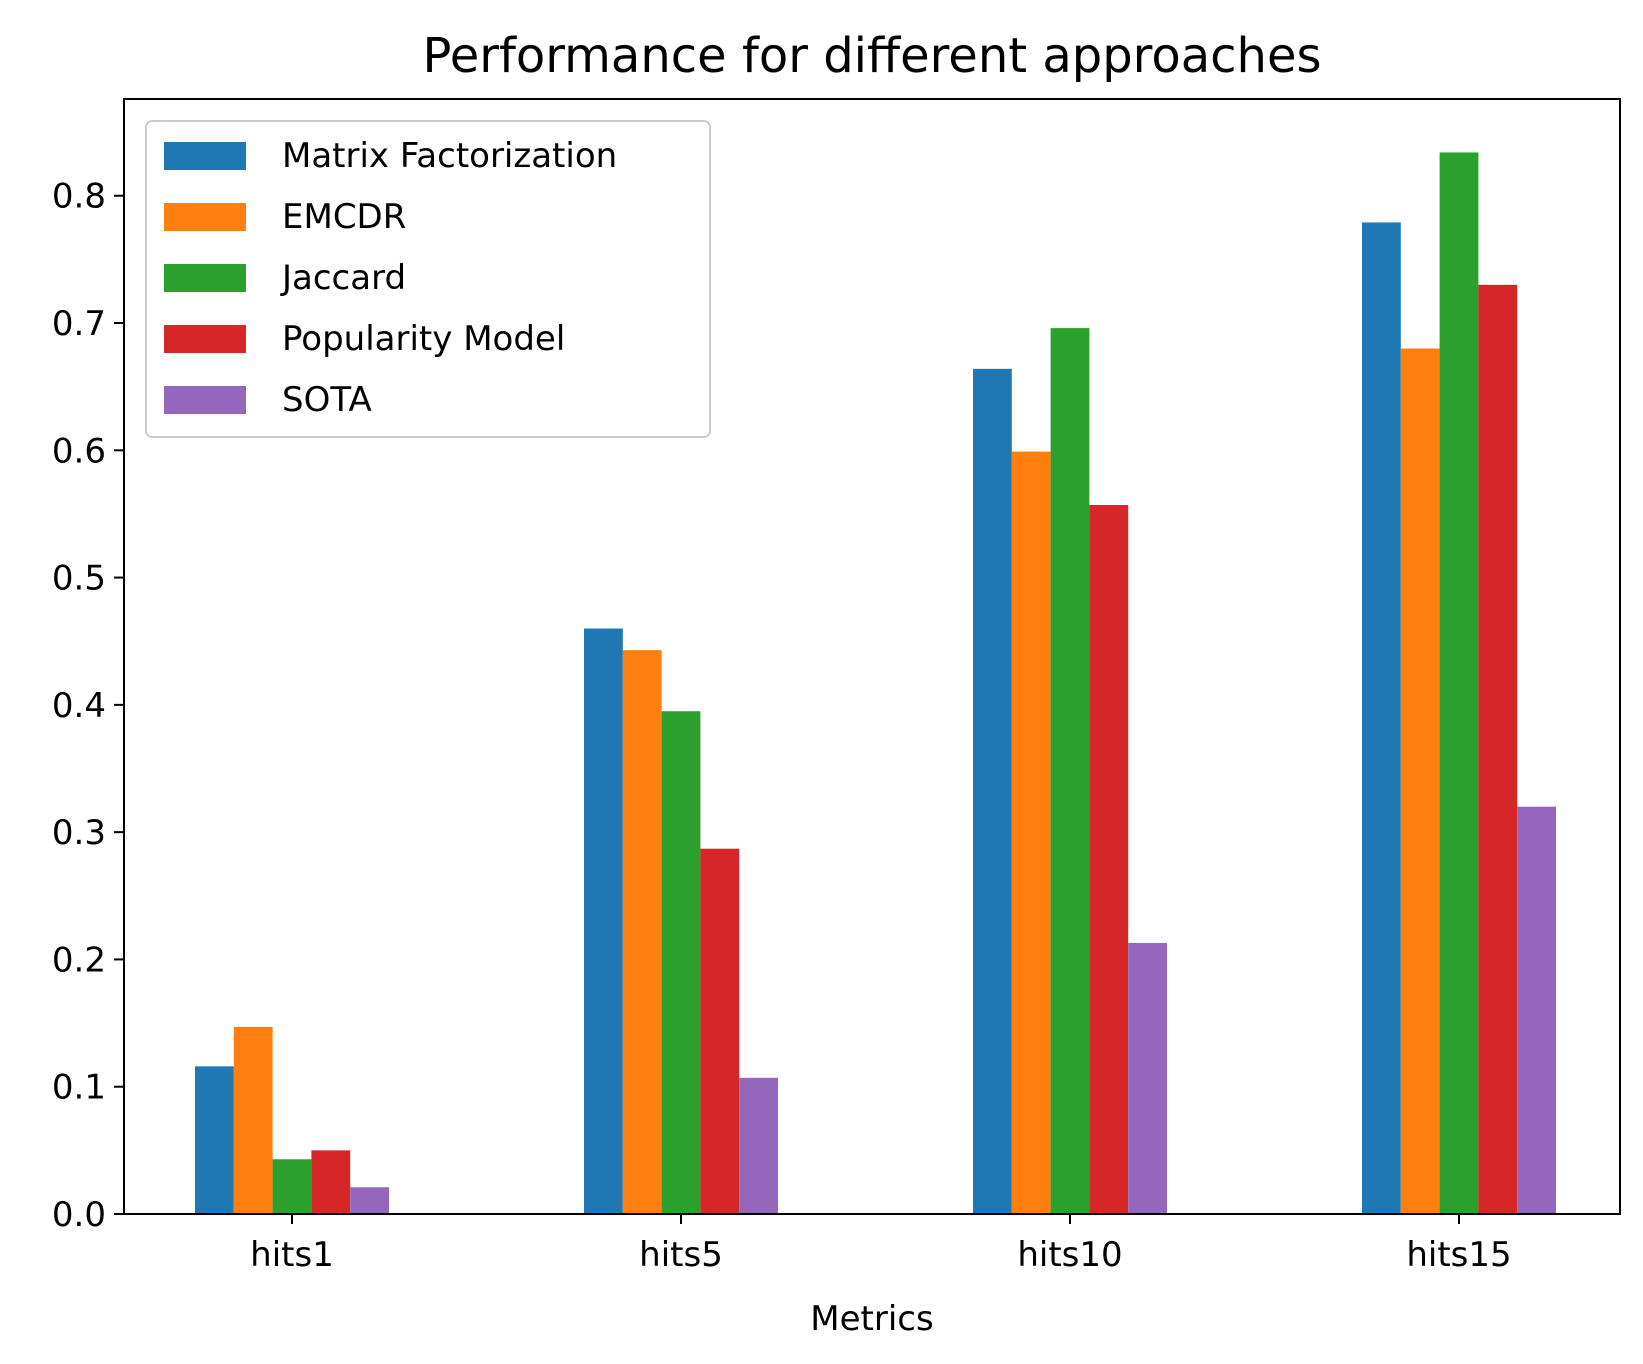 This screenshot has width=1643, height=1364. Describe the element at coordinates (369, 1200) in the screenshot. I see `bar-sota-hits1` at that location.